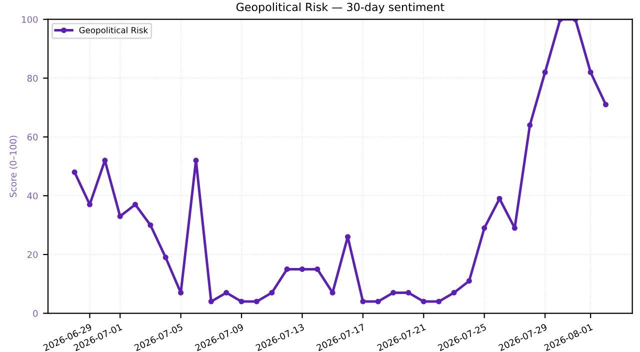 This screenshot has width=640, height=352. Describe the element at coordinates (113, 30) in the screenshot. I see `legend-label: Geopolitical Risk` at that location.